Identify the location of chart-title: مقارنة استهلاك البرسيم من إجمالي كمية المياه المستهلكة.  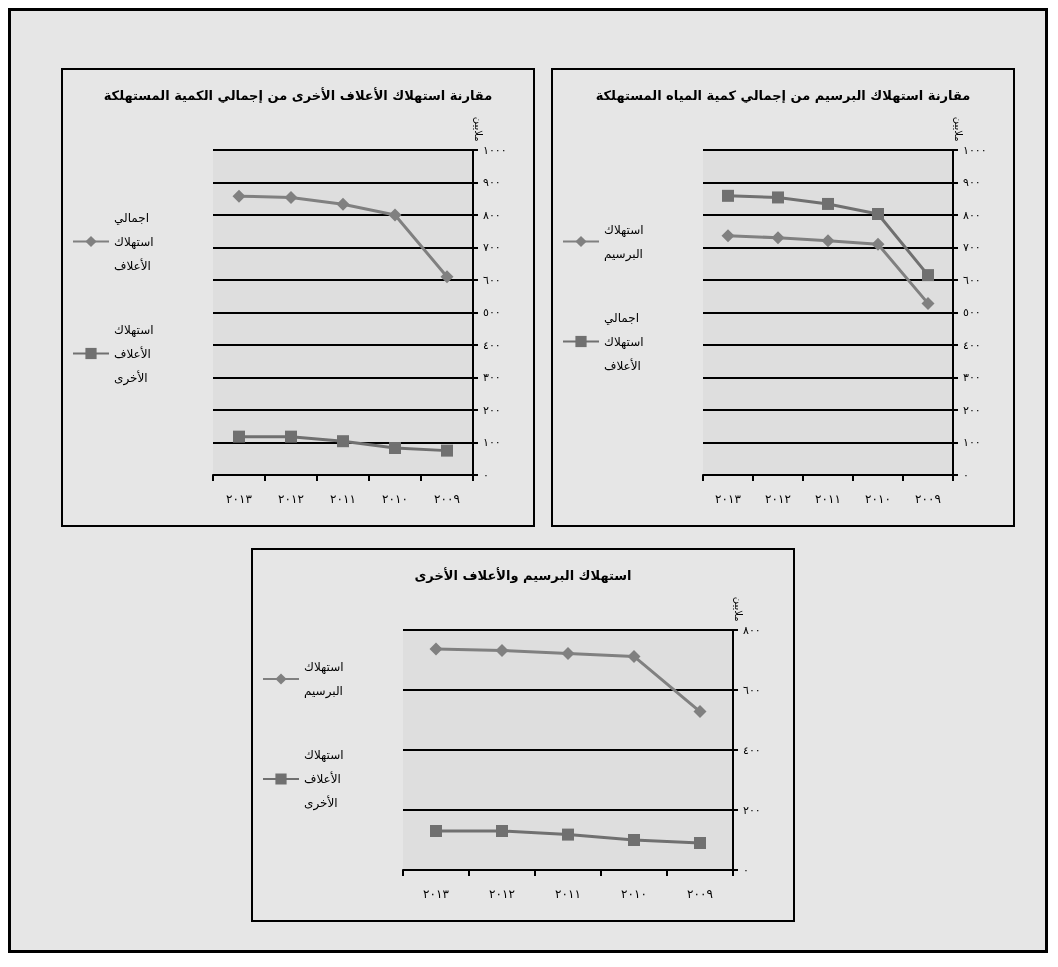
(783, 95).